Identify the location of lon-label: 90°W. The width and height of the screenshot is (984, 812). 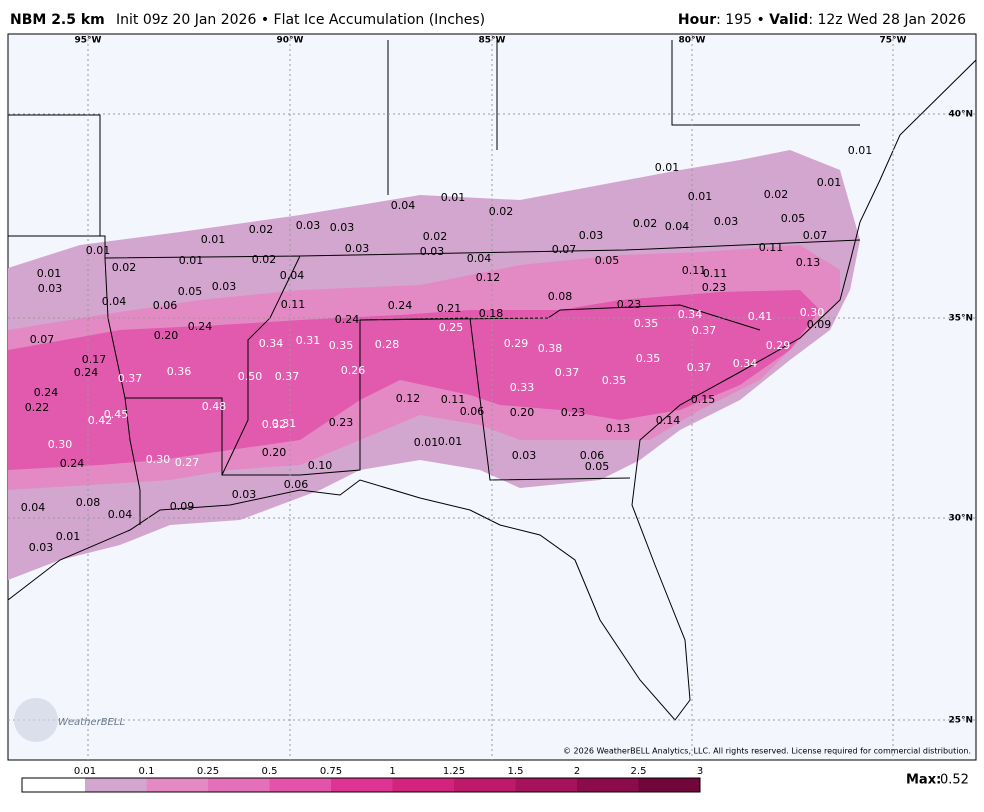
(290, 41).